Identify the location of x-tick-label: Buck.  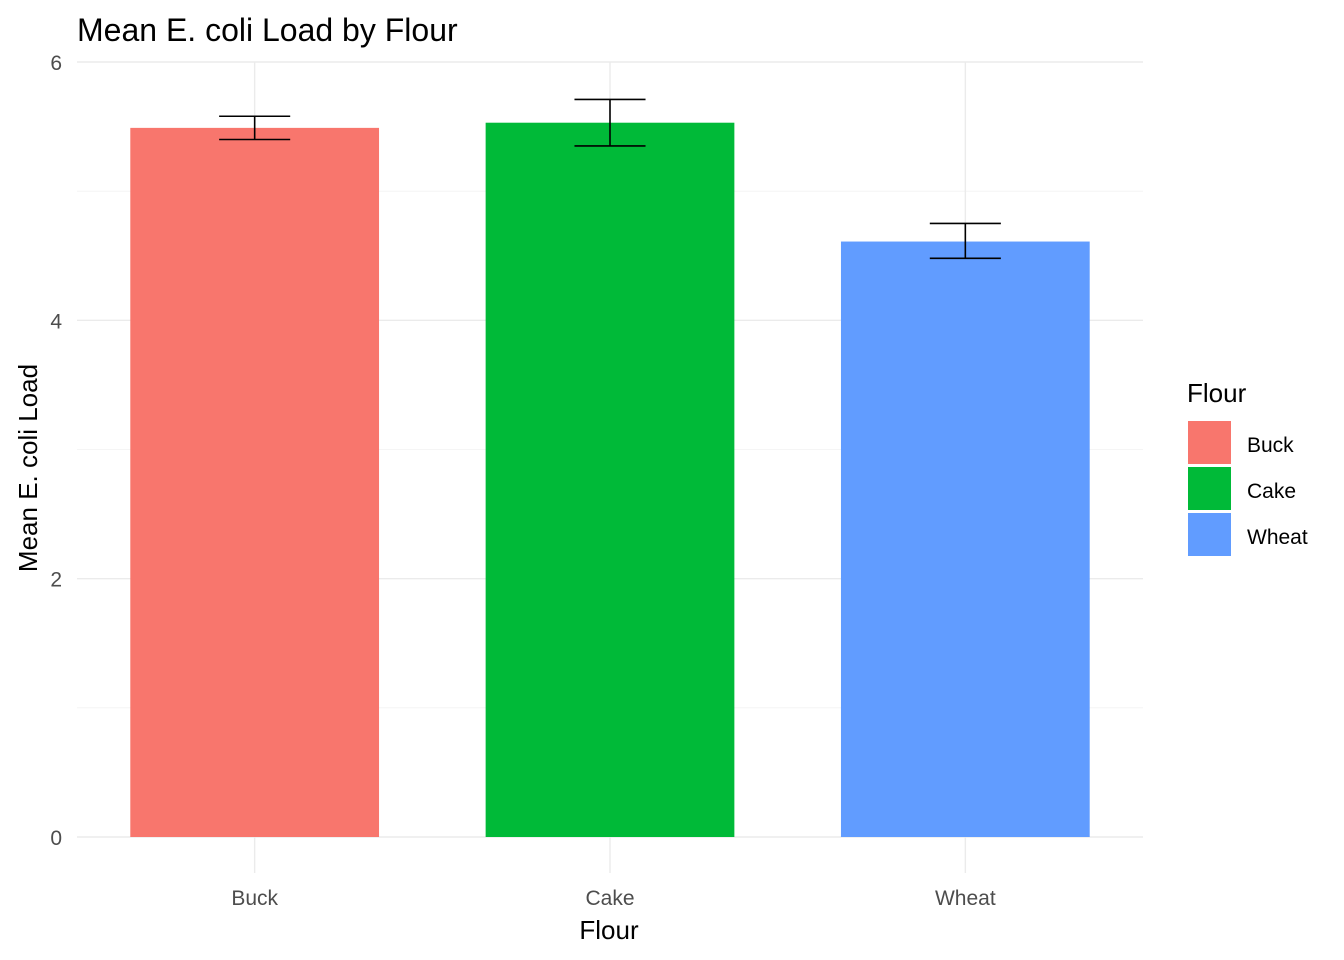
(254, 898).